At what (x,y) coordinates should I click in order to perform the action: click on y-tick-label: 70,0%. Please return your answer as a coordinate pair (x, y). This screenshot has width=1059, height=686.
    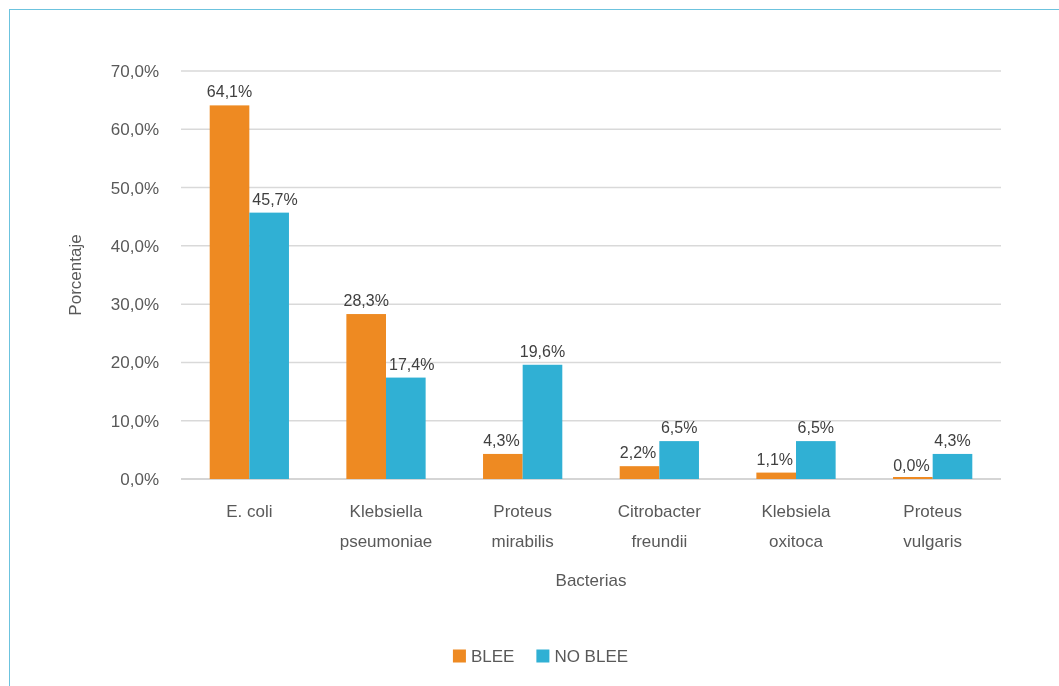
    Looking at the image, I should click on (134, 71).